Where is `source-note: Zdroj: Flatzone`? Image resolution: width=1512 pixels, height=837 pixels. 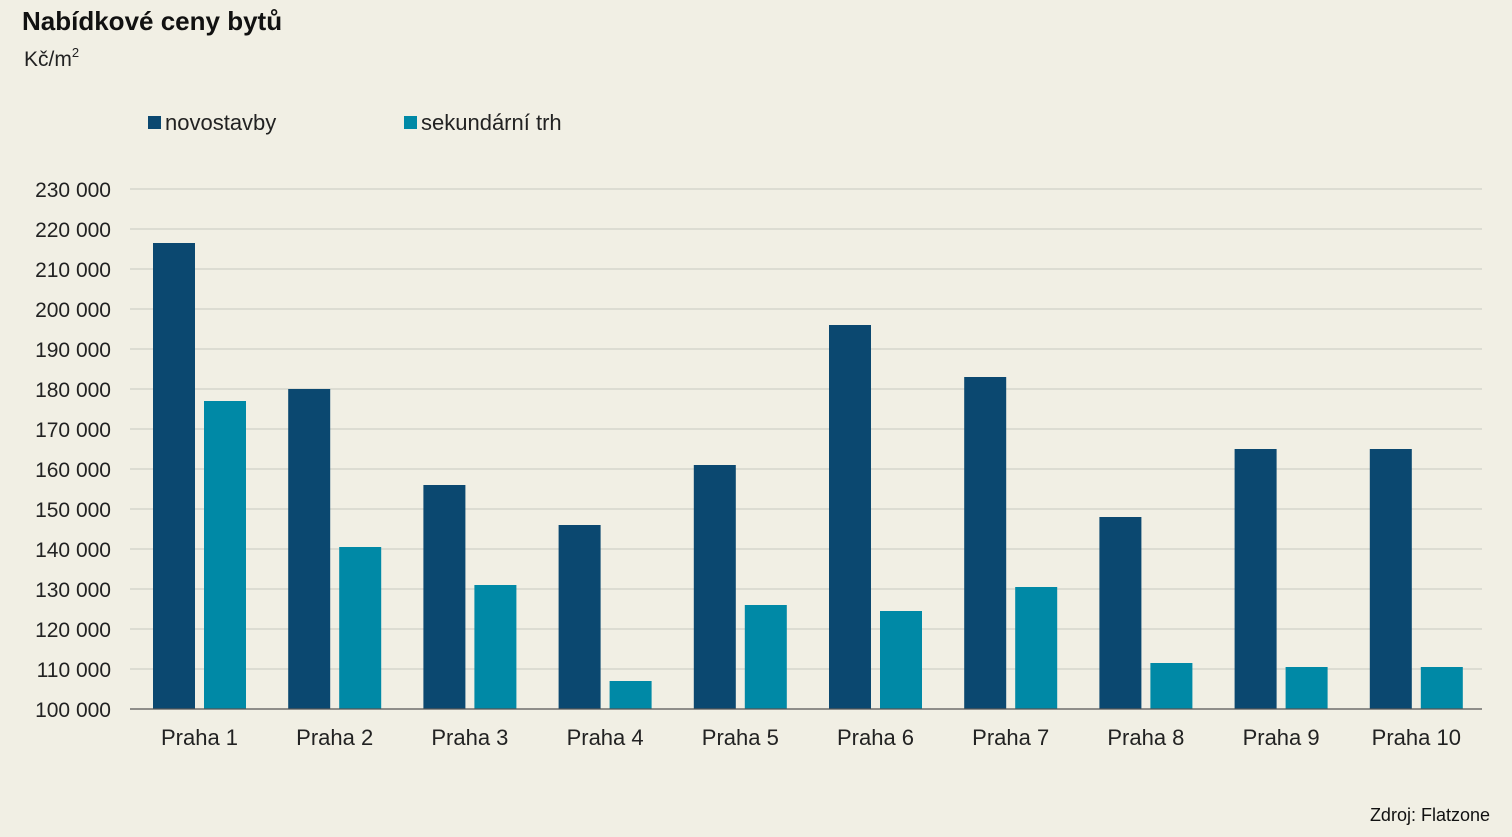 source-note: Zdroj: Flatzone is located at coordinates (1429, 815).